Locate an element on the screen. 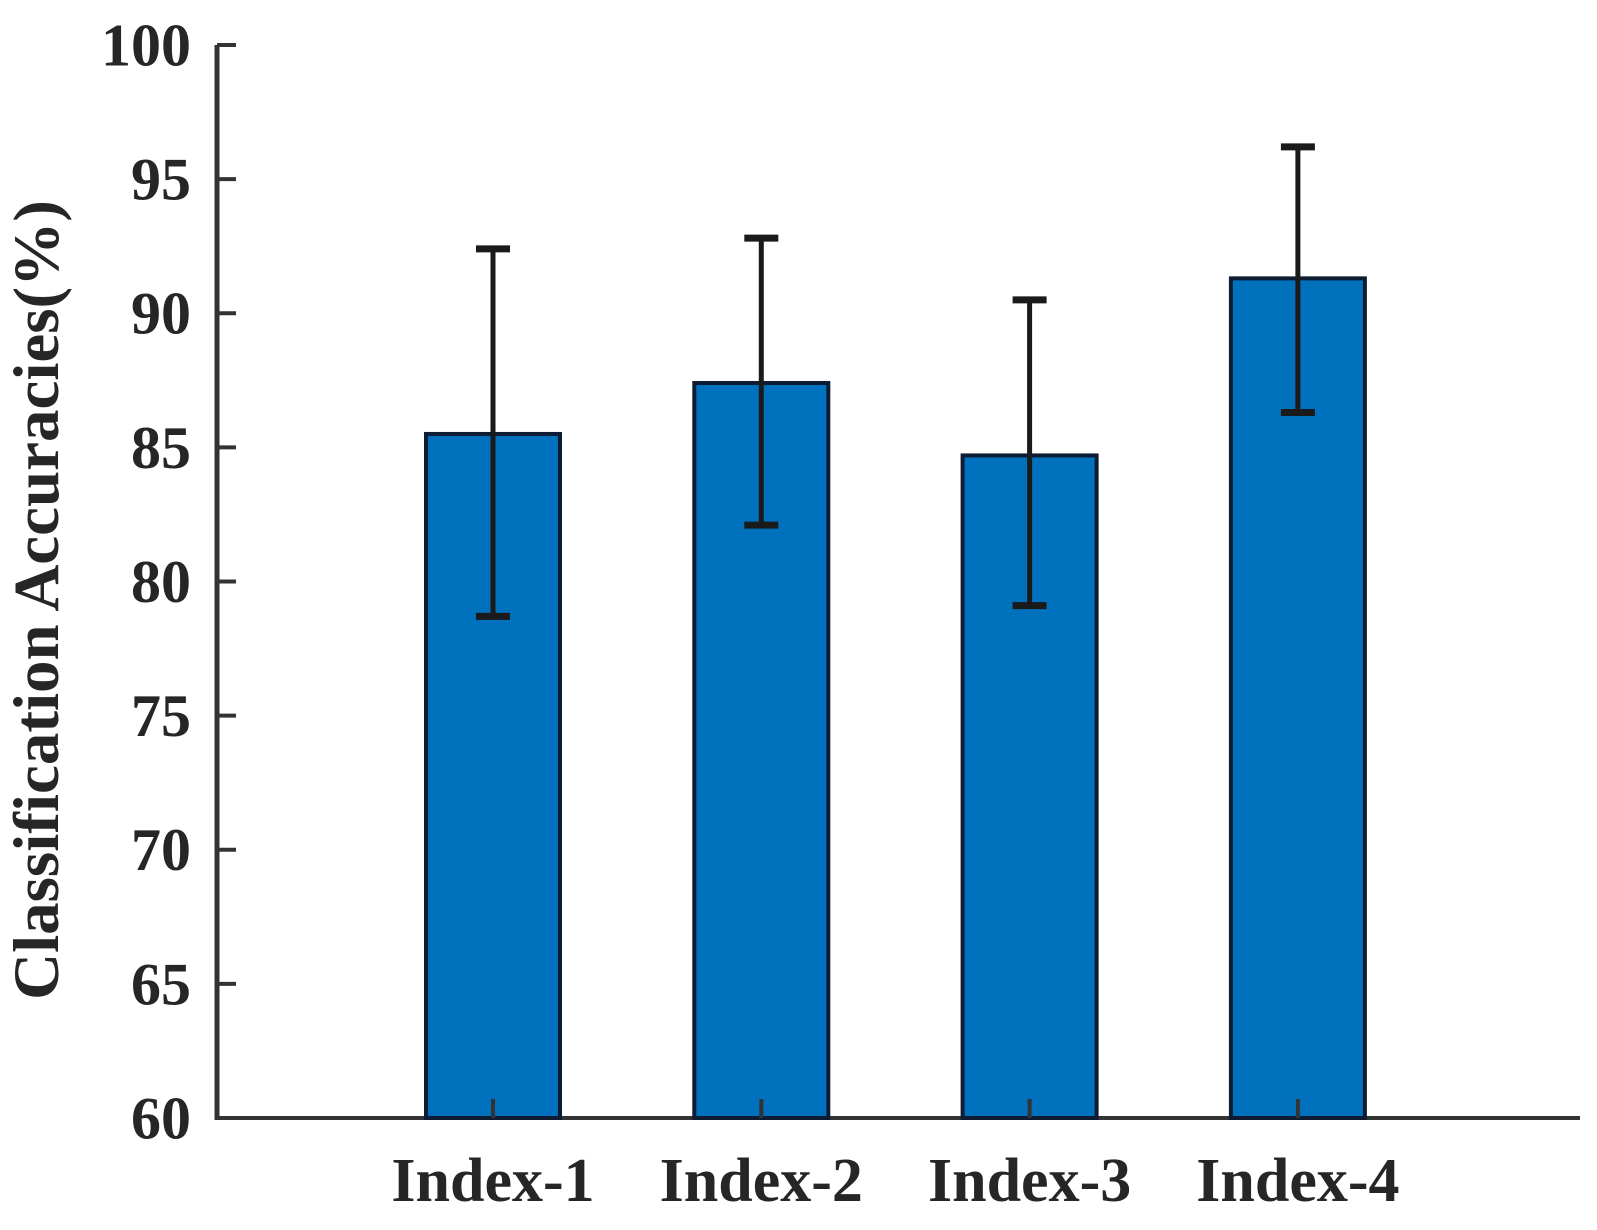 The height and width of the screenshot is (1230, 1597). x-category-label: Index-2 is located at coordinates (761, 1181).